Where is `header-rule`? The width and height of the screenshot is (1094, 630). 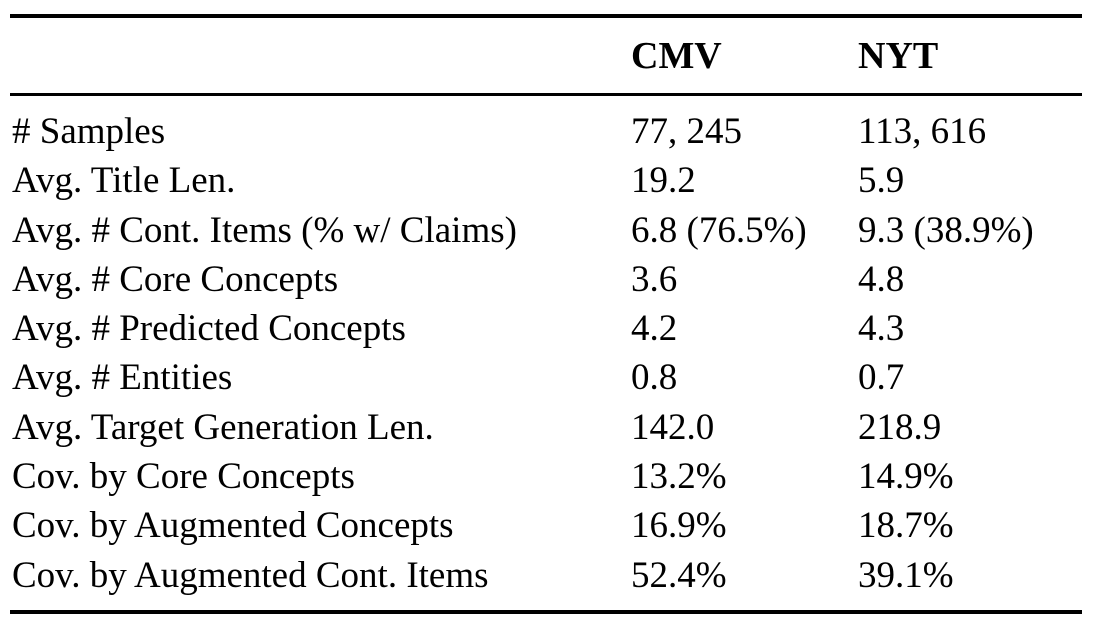 header-rule is located at coordinates (546, 94).